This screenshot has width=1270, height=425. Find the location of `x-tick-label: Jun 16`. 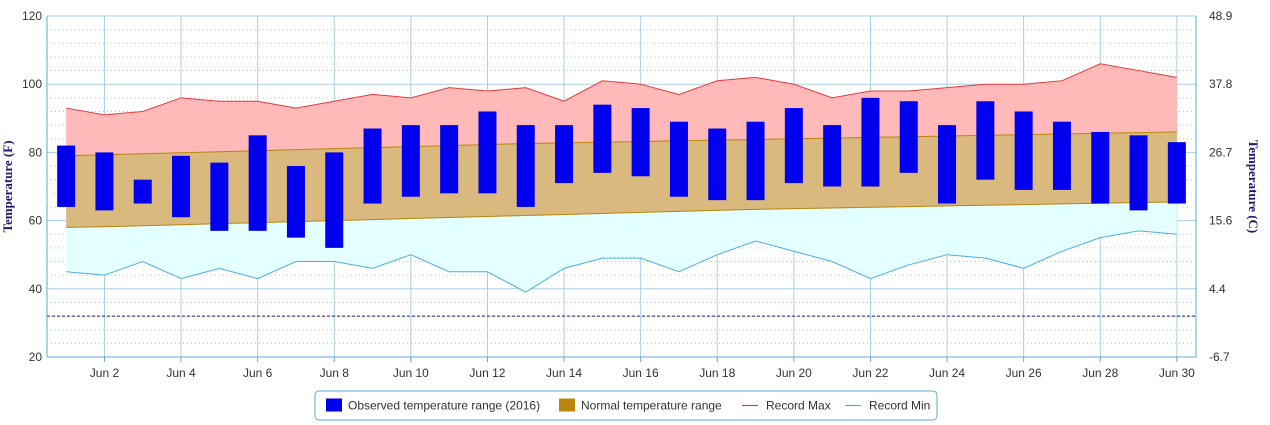

x-tick-label: Jun 16 is located at coordinates (641, 373).